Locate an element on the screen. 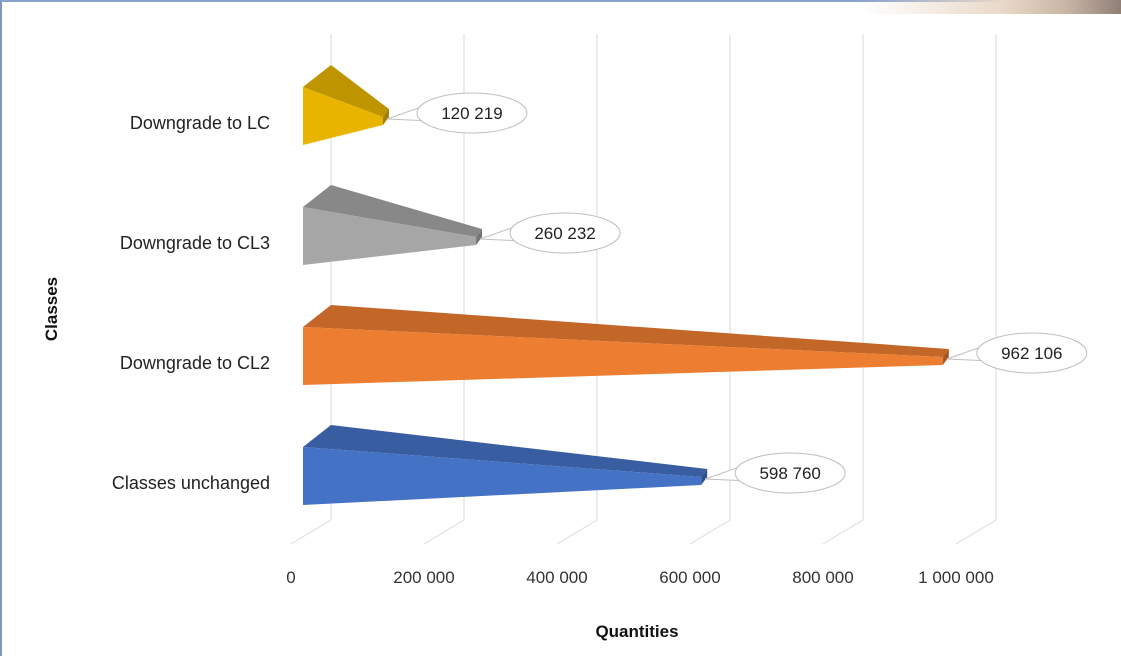 Image resolution: width=1121 pixels, height=656 pixels. data-label: 260 232 is located at coordinates (564, 233).